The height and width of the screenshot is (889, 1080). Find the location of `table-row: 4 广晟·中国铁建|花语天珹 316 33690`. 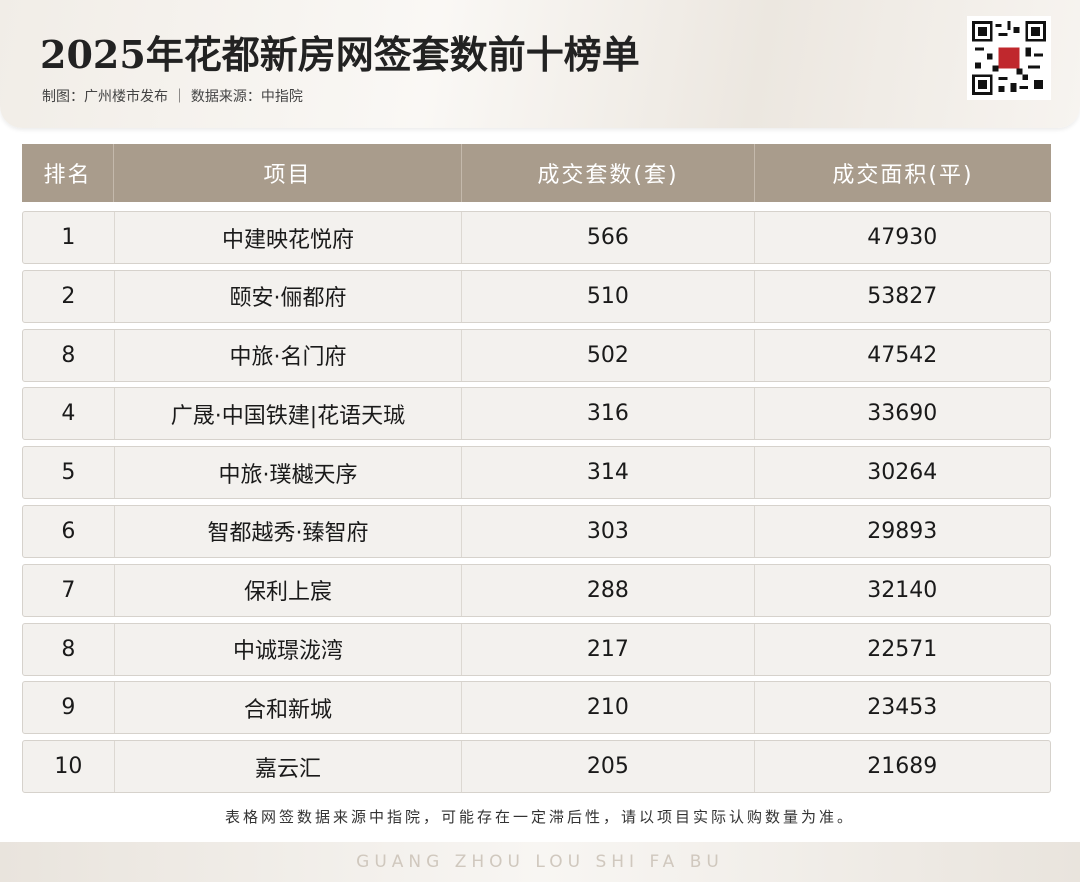

table-row: 4 广晟·中国铁建|花语天珹 316 33690 is located at coordinates (536, 414).